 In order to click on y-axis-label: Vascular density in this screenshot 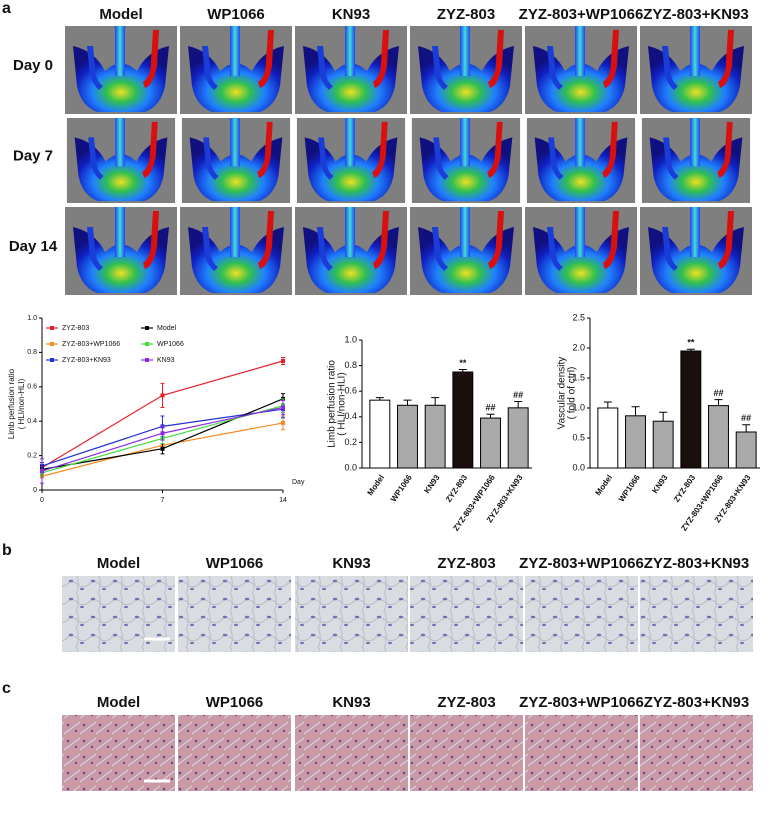, I will do `click(562, 393)`.